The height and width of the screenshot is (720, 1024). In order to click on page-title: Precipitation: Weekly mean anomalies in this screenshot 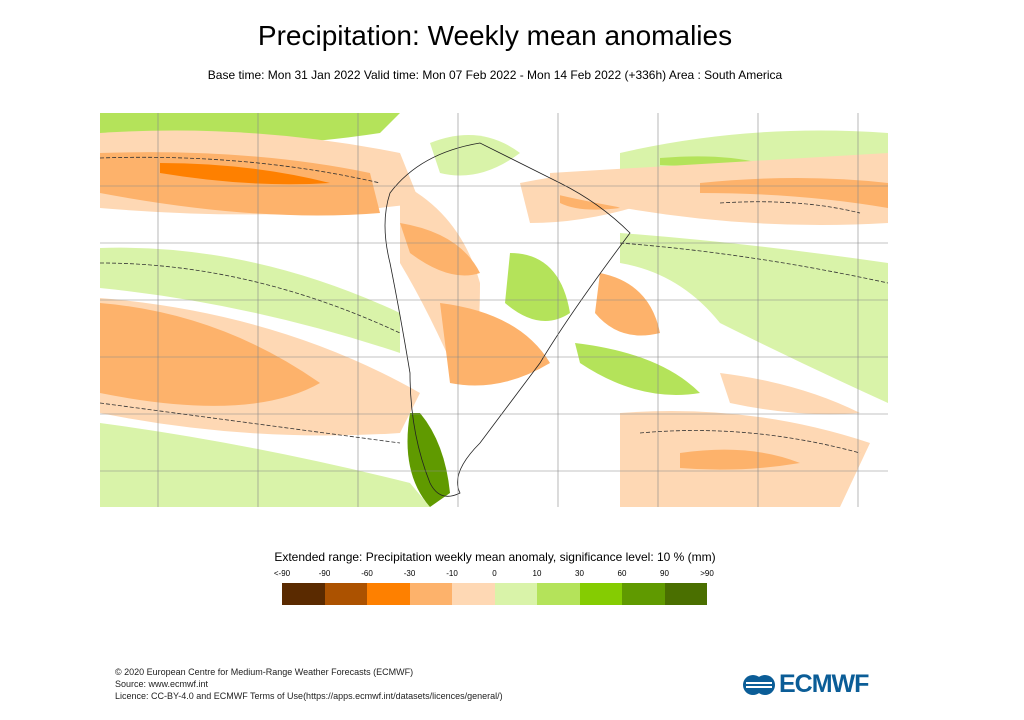, I will do `click(495, 35)`.